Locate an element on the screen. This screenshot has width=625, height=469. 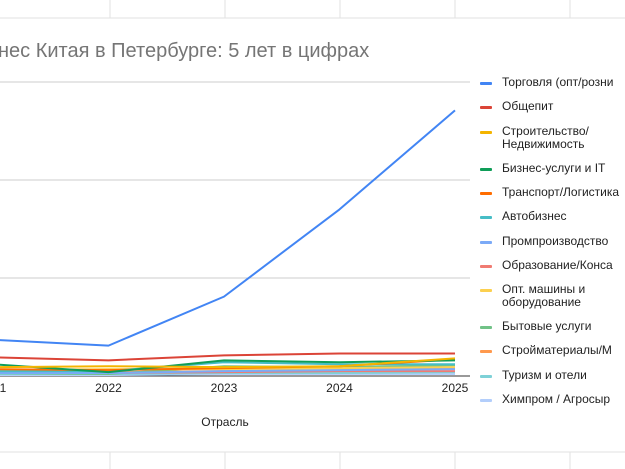
chart-title: нес Китая в Петербурге: 5 лет в цифрах is located at coordinates (184, 51).